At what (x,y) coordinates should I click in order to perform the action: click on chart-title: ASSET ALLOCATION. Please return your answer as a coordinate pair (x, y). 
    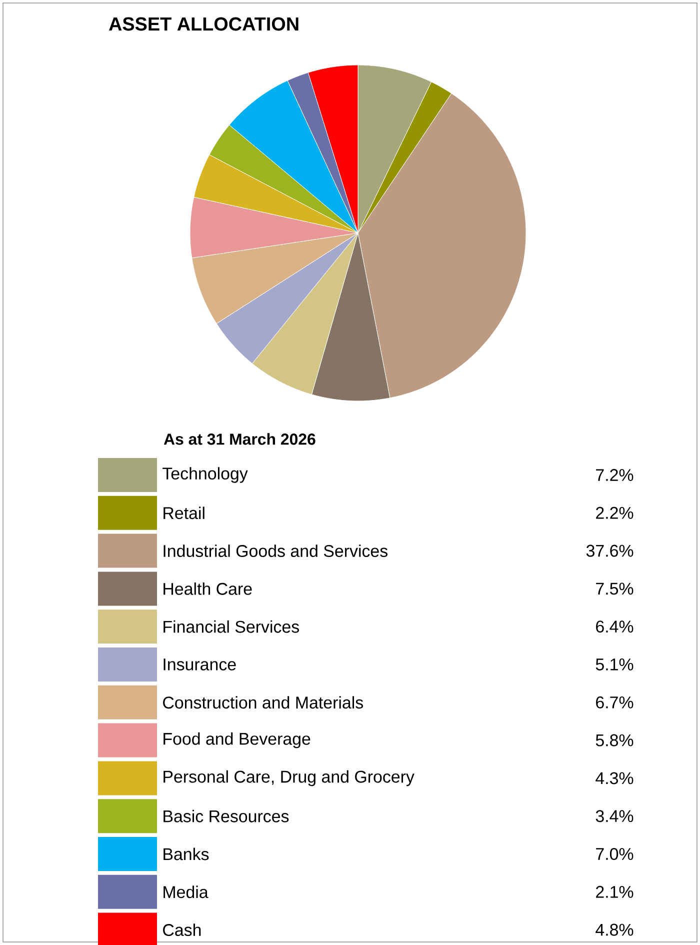
    Looking at the image, I should click on (203, 24).